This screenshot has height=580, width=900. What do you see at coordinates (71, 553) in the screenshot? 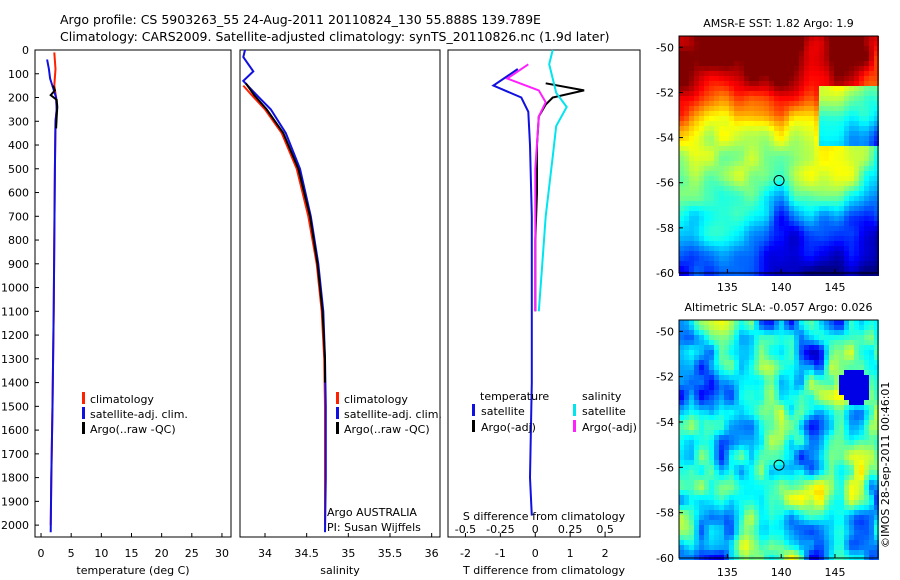
I see `xtick-label-temperature-1: 5` at bounding box center [71, 553].